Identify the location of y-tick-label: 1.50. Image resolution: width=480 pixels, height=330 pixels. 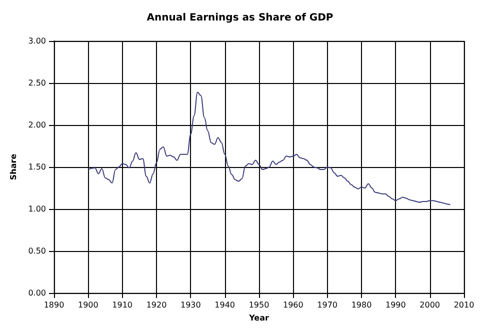
(37, 167).